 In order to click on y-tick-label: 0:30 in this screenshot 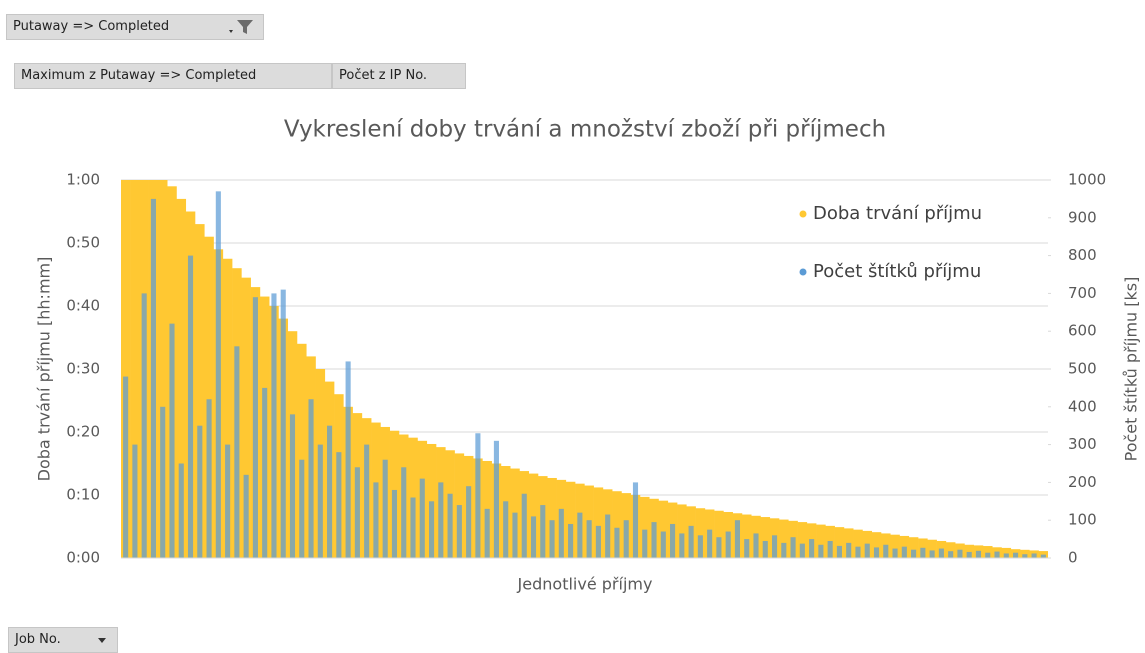, I will do `click(83, 369)`.